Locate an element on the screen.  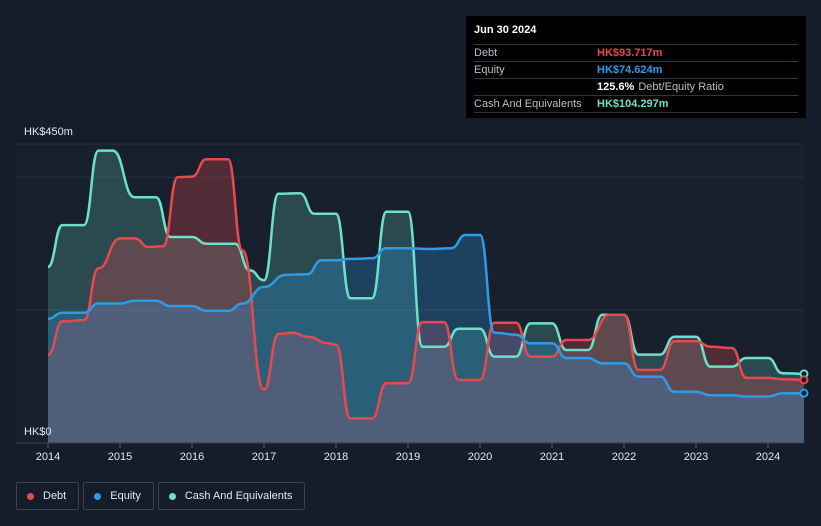
legend-equity-label: Equity is located at coordinates (125, 496).